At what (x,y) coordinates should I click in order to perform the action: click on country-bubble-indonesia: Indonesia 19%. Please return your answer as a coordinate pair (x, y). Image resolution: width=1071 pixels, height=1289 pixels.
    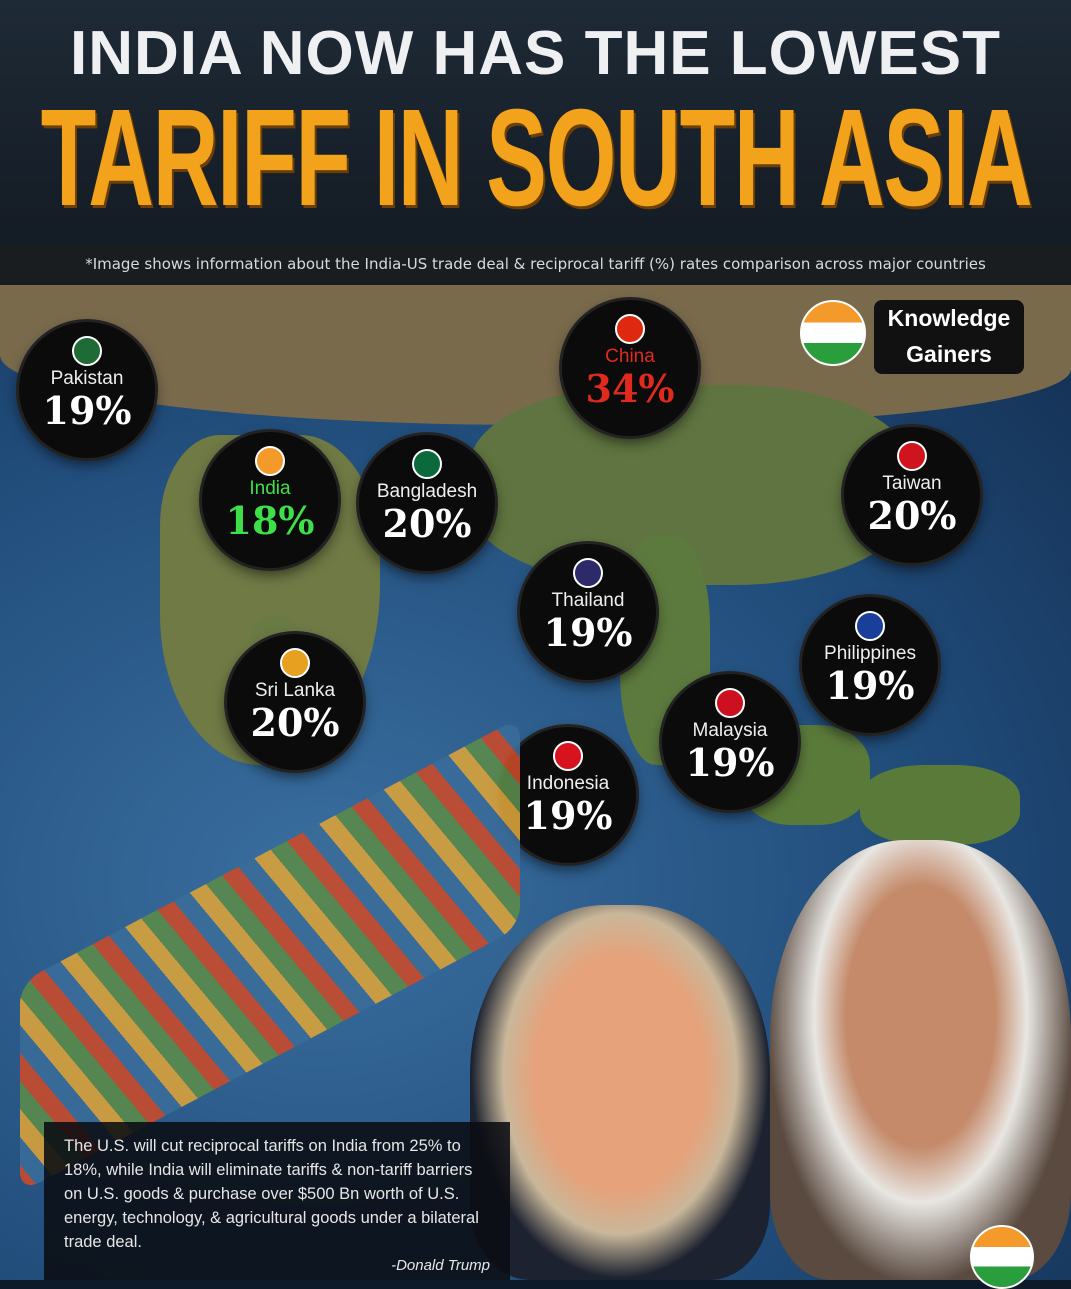
    Looking at the image, I should click on (568, 795).